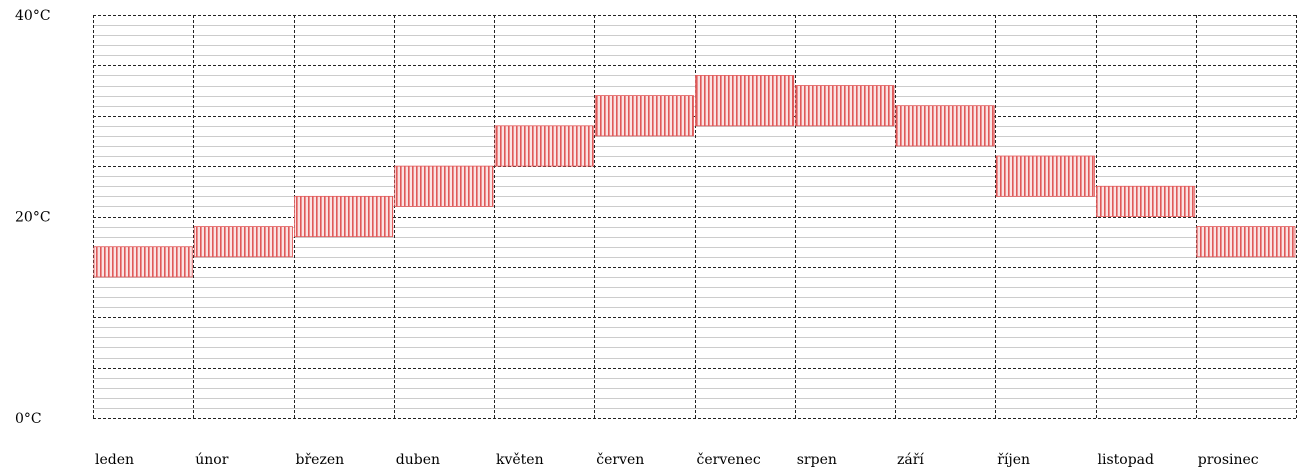 The height and width of the screenshot is (473, 1297). Describe the element at coordinates (1228, 460) in the screenshot. I see `x-tick-label: prosinec` at that location.